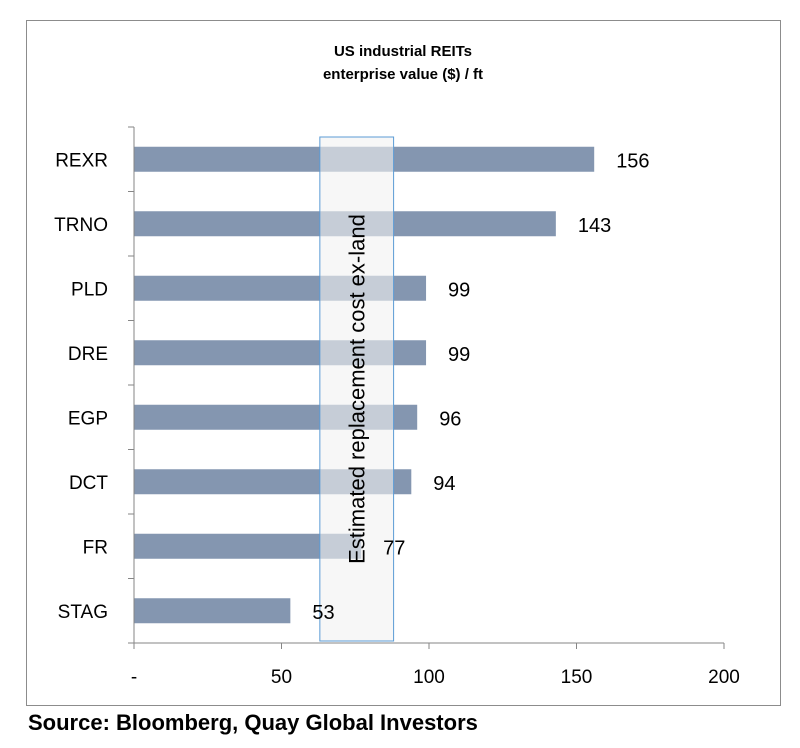  Describe the element at coordinates (450, 419) in the screenshot. I see `data-label: 96` at that location.